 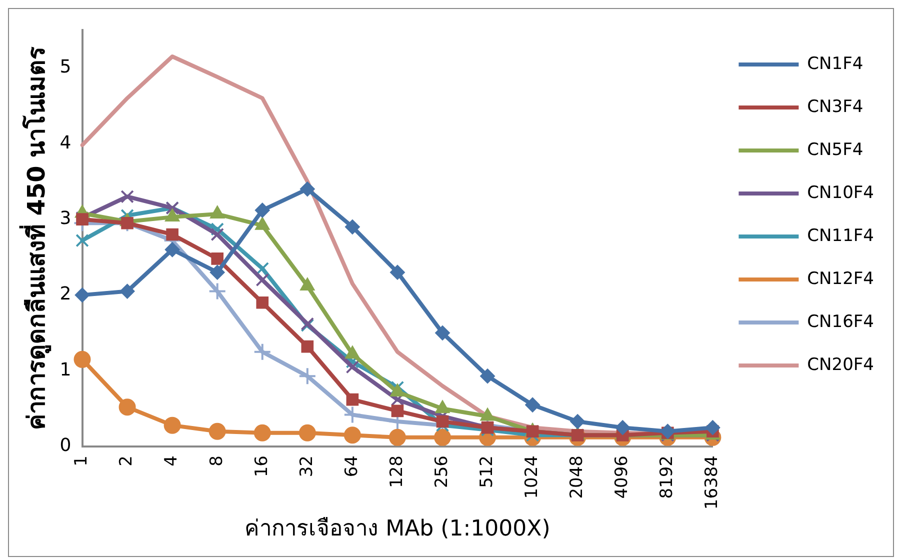 What do you see at coordinates (840, 192) in the screenshot?
I see `legend-label: CN10F4` at bounding box center [840, 192].